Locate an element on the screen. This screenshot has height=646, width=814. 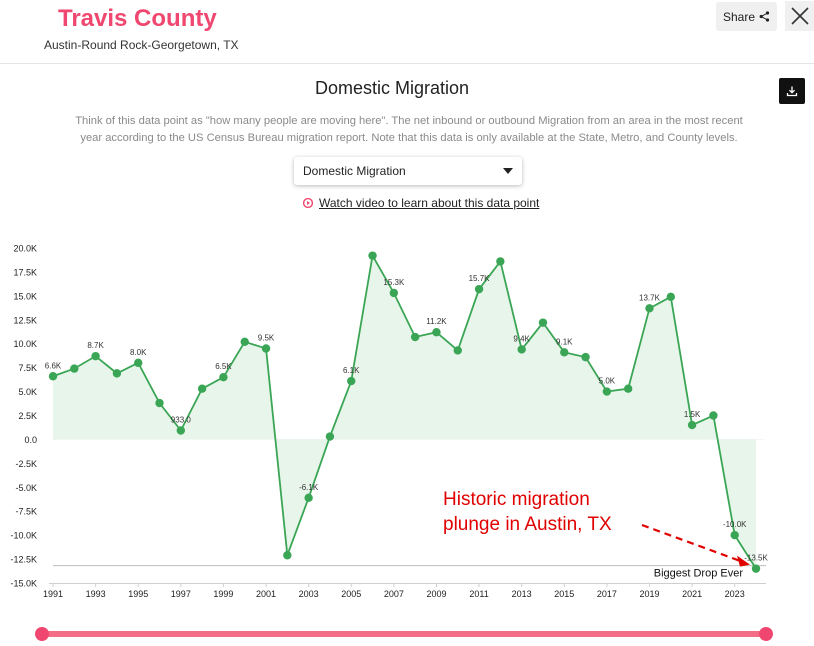
data-label: 15.3K is located at coordinates (394, 282).